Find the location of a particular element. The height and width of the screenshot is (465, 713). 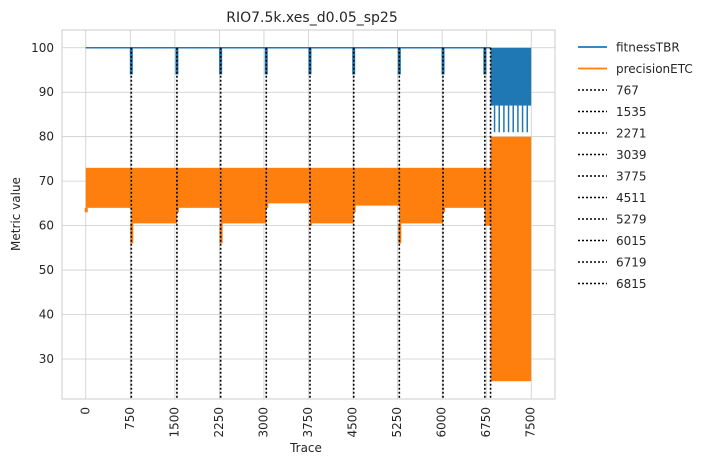

legend-label: 6719 is located at coordinates (631, 263).